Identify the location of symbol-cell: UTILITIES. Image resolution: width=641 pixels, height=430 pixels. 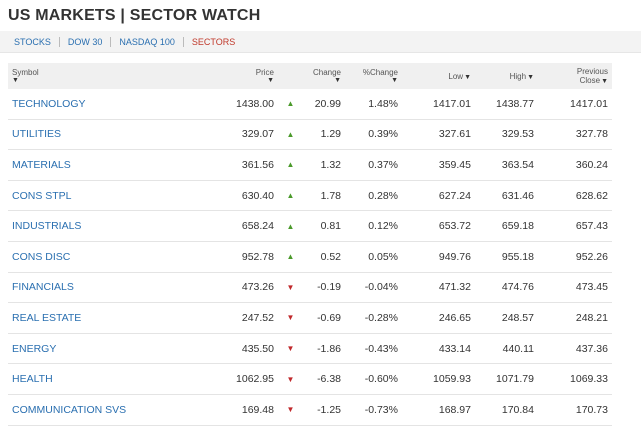
(119, 135).